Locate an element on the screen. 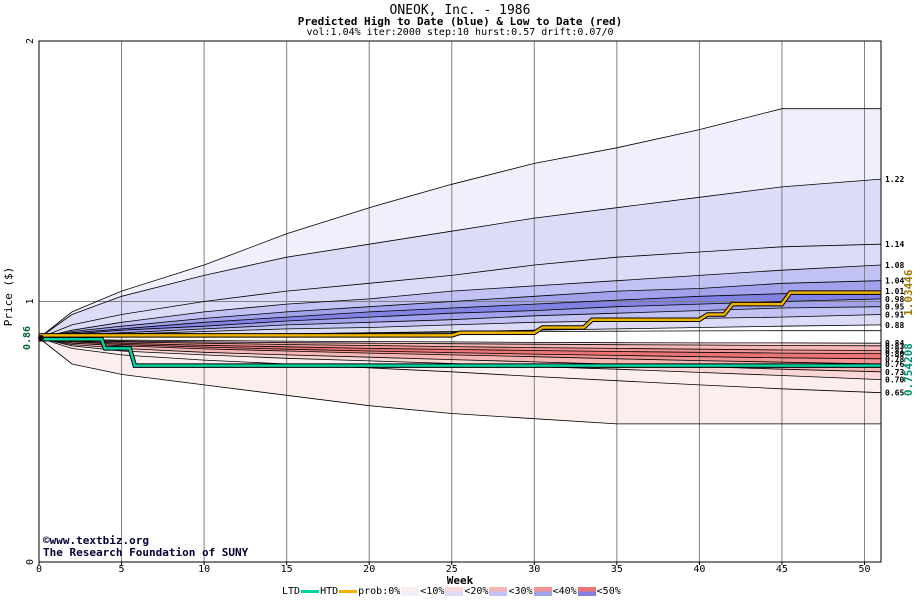  quantile-end-label-6: 0.98 is located at coordinates (894, 299).